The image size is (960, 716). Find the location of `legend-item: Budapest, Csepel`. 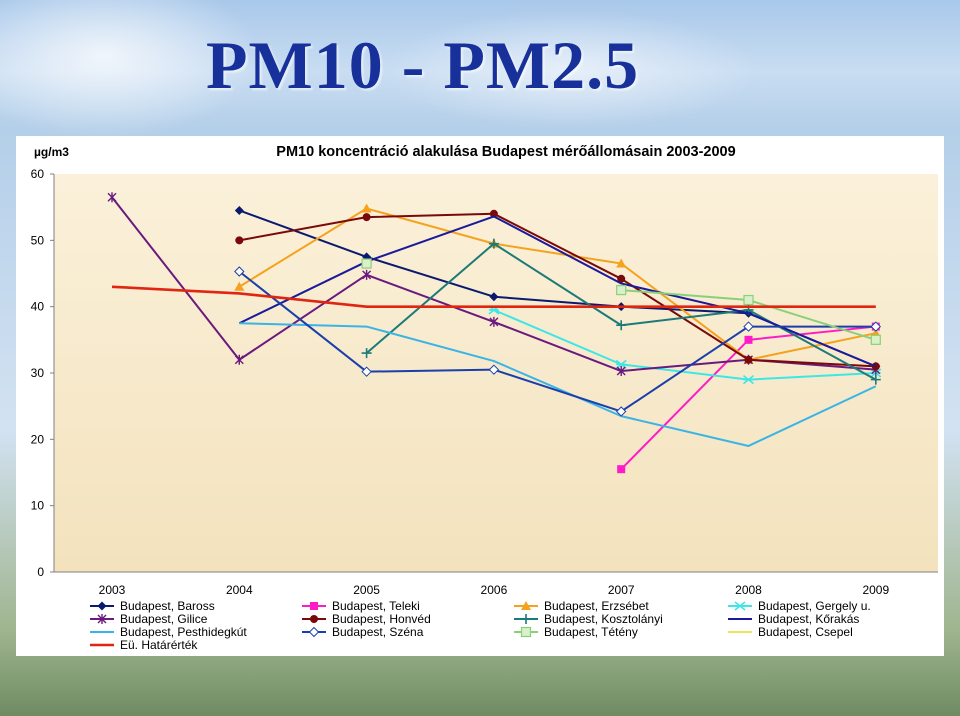

legend-item: Budapest, Csepel is located at coordinates (790, 632).